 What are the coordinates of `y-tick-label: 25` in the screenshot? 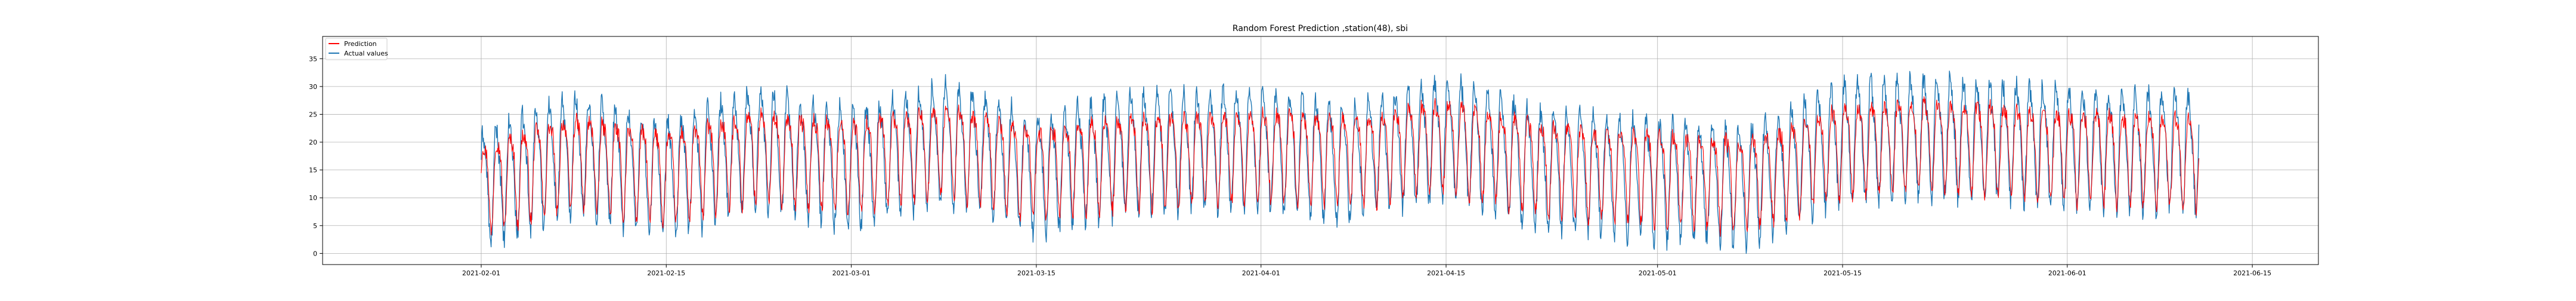 It's located at (313, 114).